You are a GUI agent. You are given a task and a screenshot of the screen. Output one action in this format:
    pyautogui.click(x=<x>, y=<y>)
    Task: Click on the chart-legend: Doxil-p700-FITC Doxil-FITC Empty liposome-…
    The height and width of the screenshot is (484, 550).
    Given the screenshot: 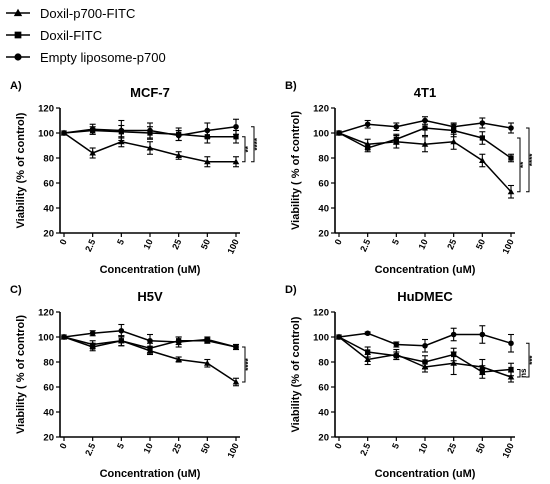 What is the action you would take?
    pyautogui.click(x=130, y=37)
    